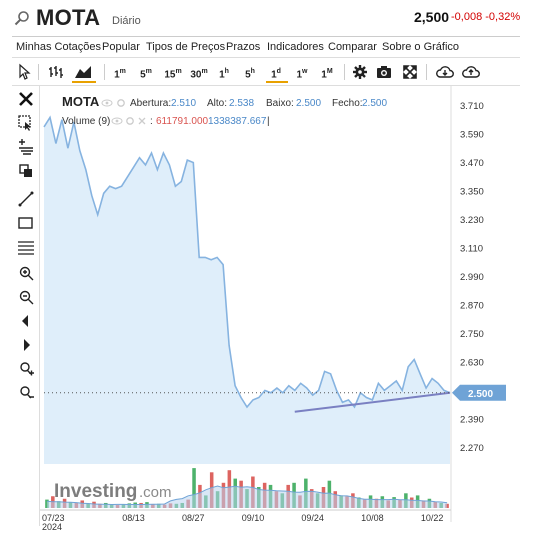 The image size is (533, 536). What do you see at coordinates (26, 345) in the screenshot?
I see `magnet-right-icon` at bounding box center [26, 345].